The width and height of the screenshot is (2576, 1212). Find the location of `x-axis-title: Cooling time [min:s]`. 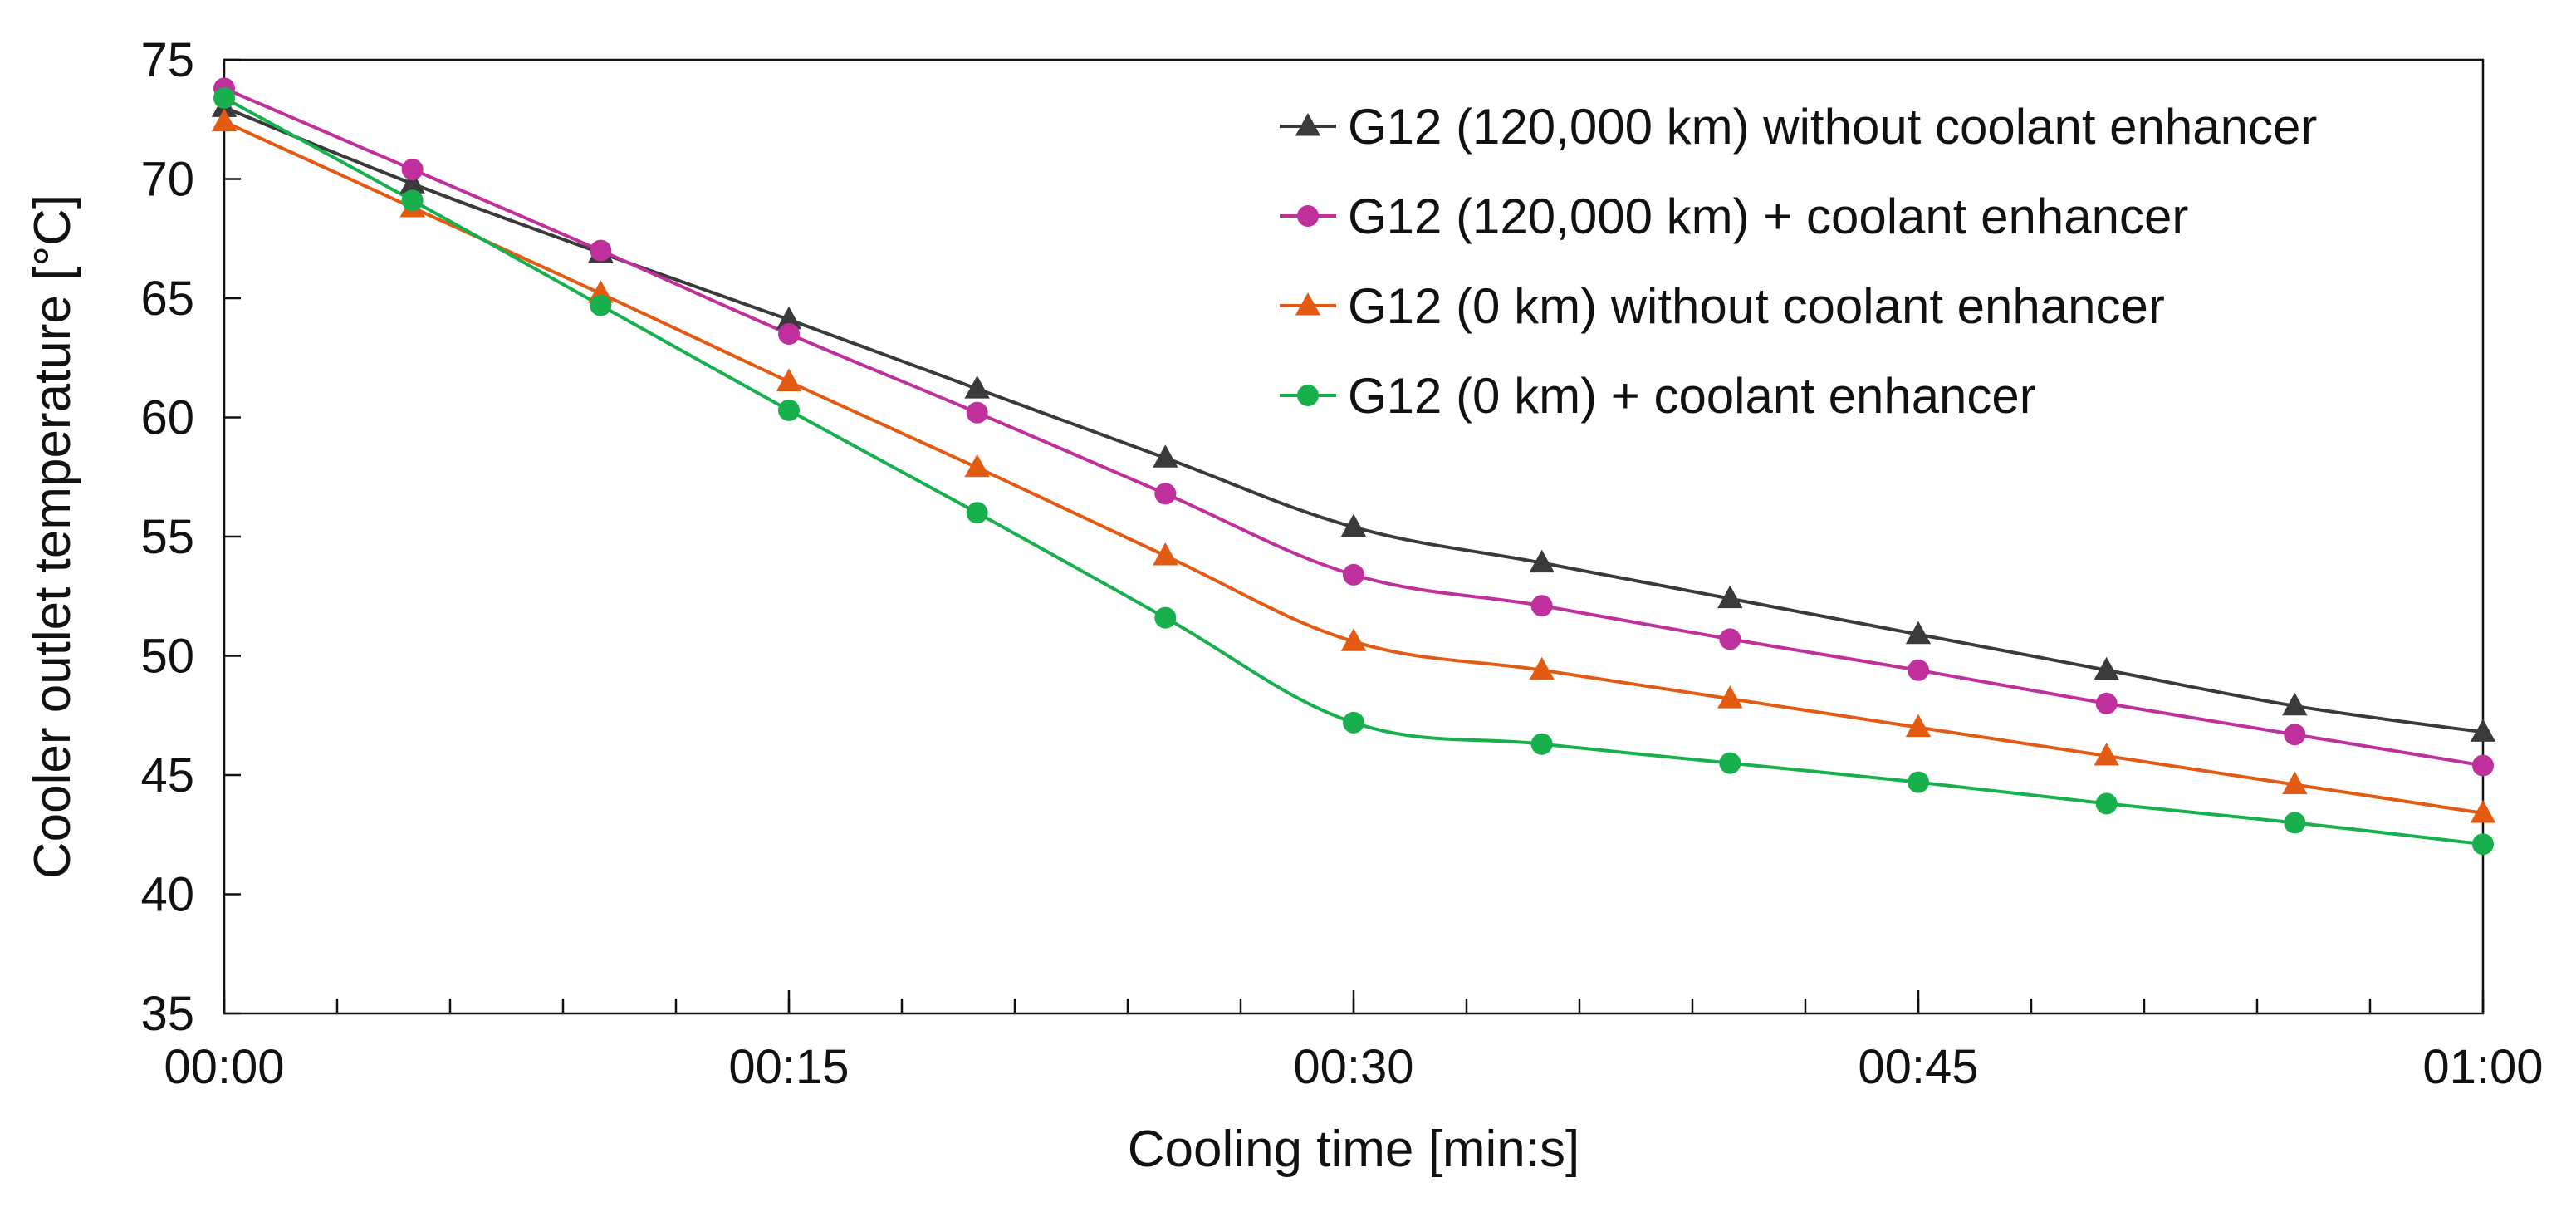

x-axis-title: Cooling time [min:s] is located at coordinates (1353, 1150).